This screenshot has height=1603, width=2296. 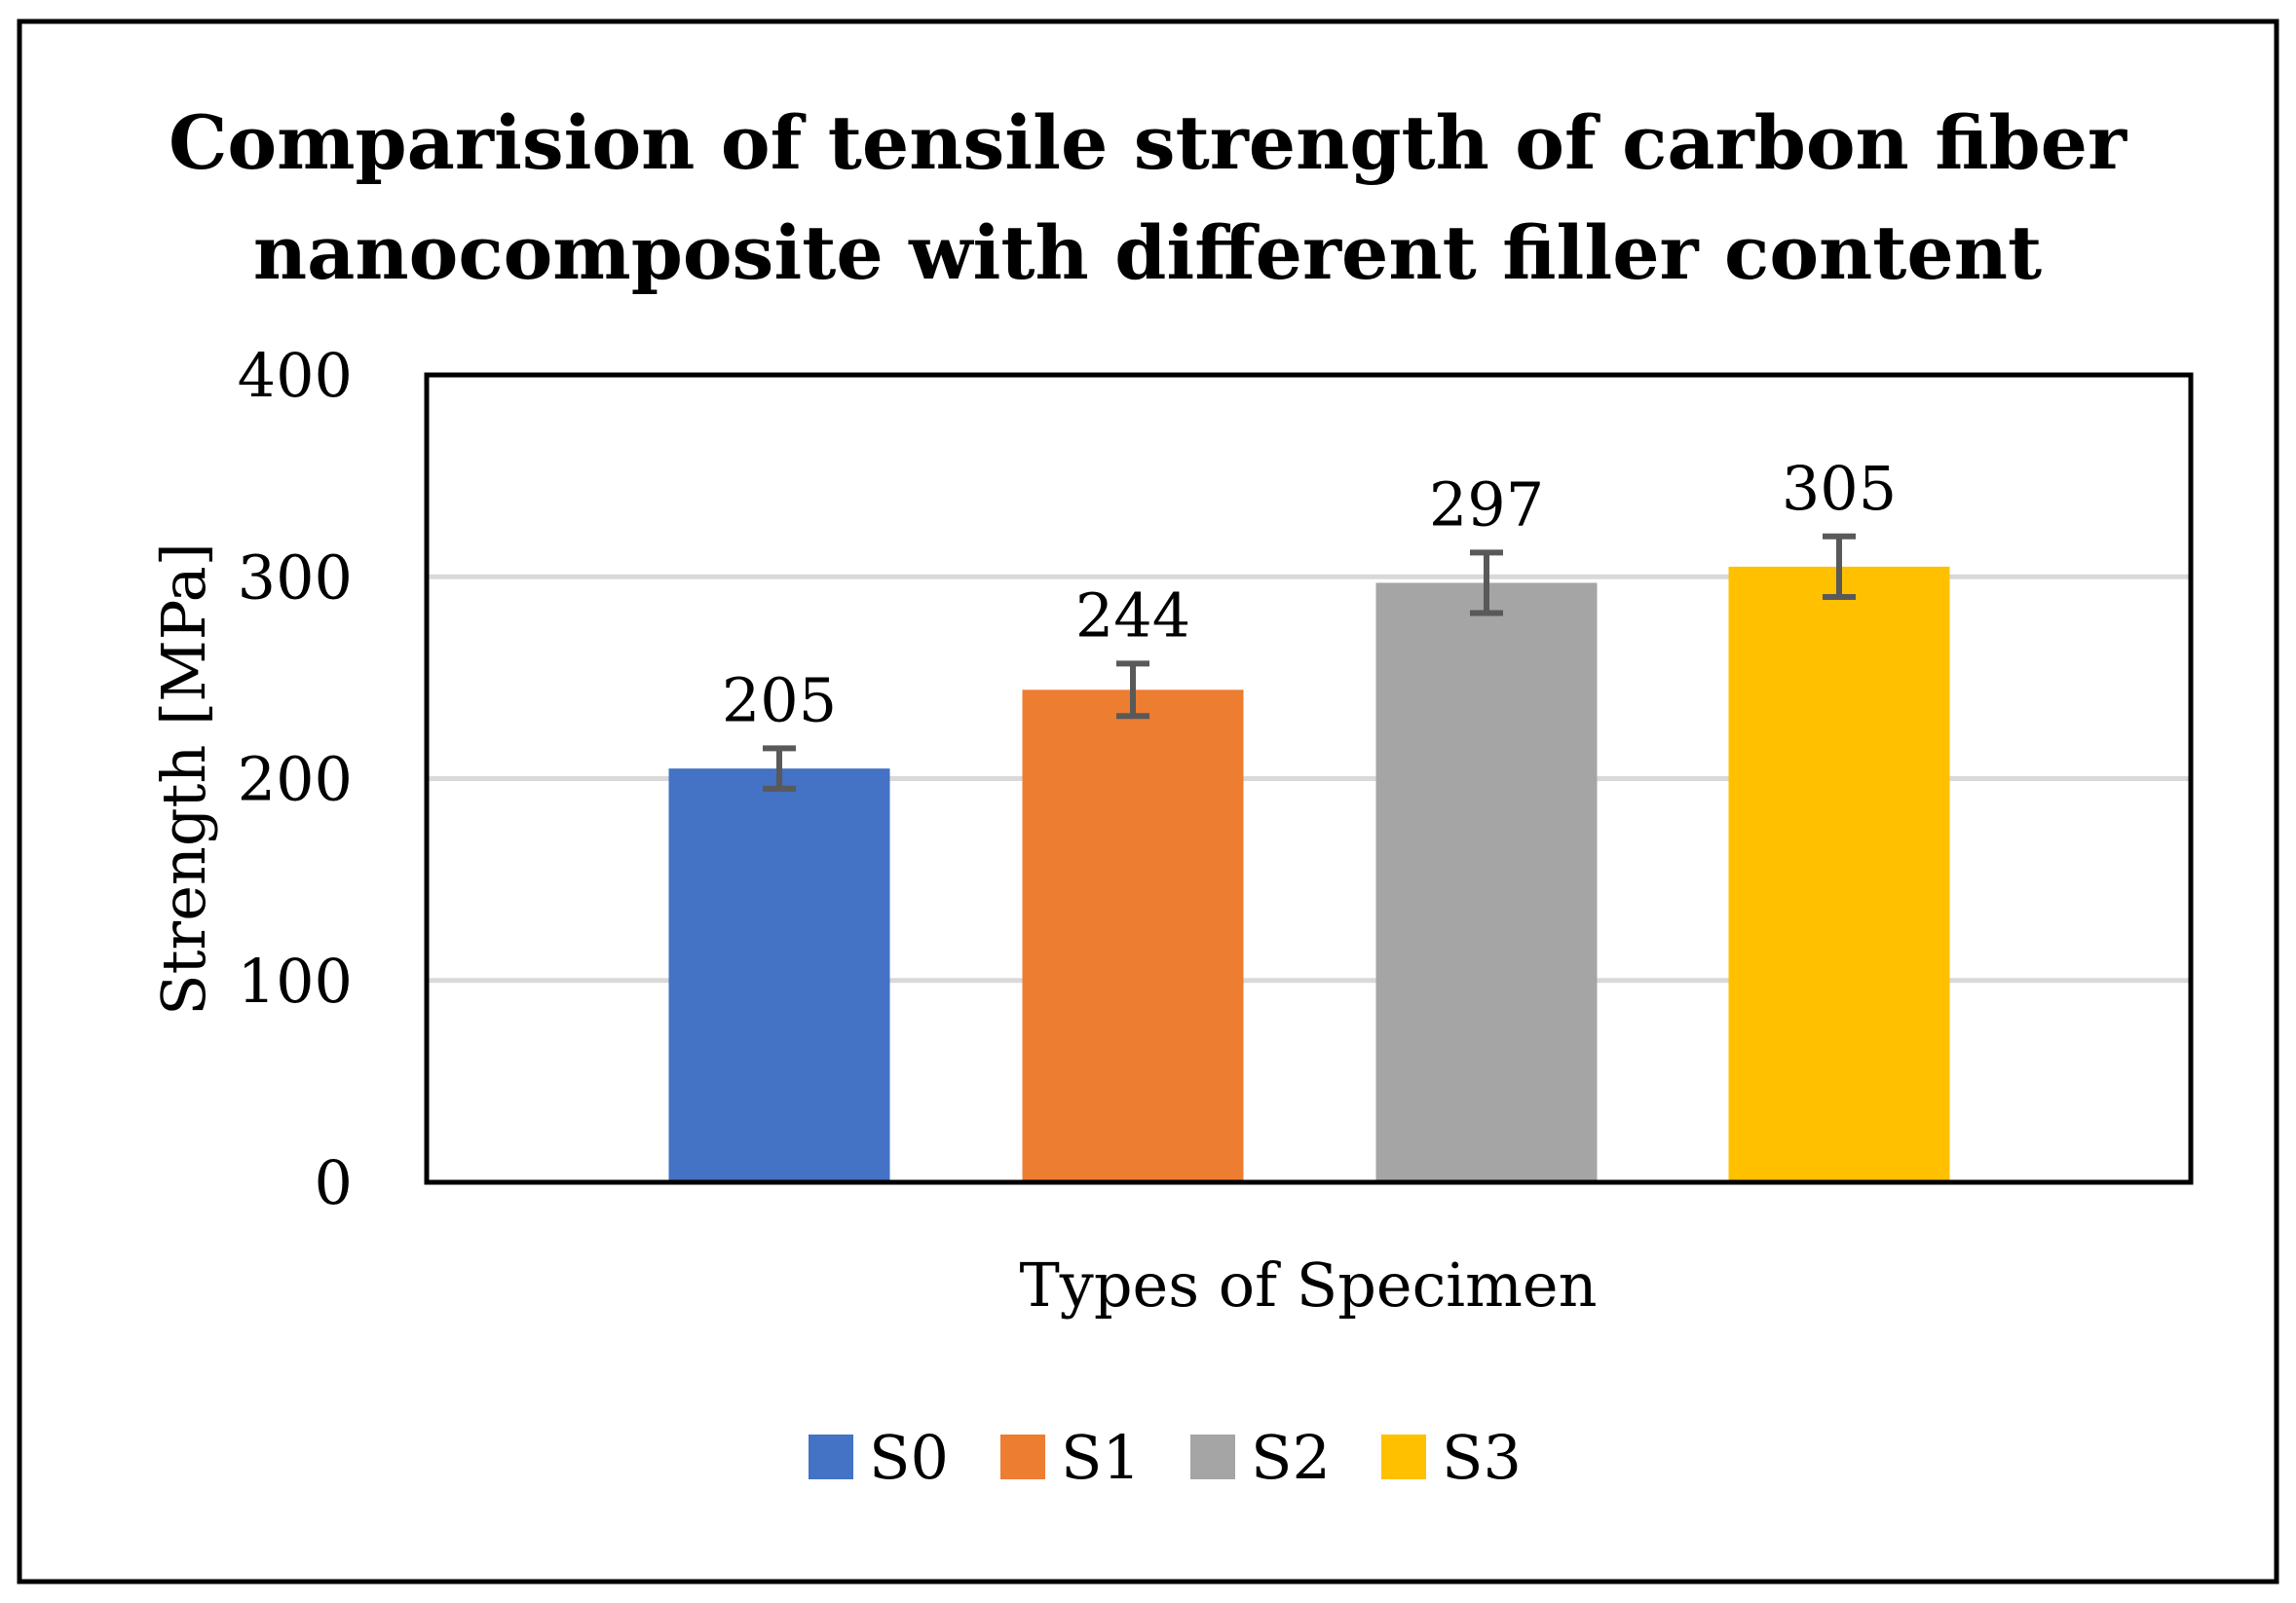 What do you see at coordinates (295, 577) in the screenshot?
I see `y-tick-label-300: 300` at bounding box center [295, 577].